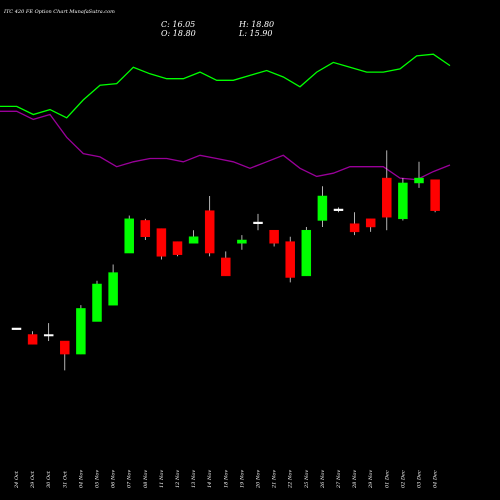 The height and width of the screenshot is (500, 500). Describe the element at coordinates (323, 479) in the screenshot. I see `x-tick-label: 26 Nov` at that location.